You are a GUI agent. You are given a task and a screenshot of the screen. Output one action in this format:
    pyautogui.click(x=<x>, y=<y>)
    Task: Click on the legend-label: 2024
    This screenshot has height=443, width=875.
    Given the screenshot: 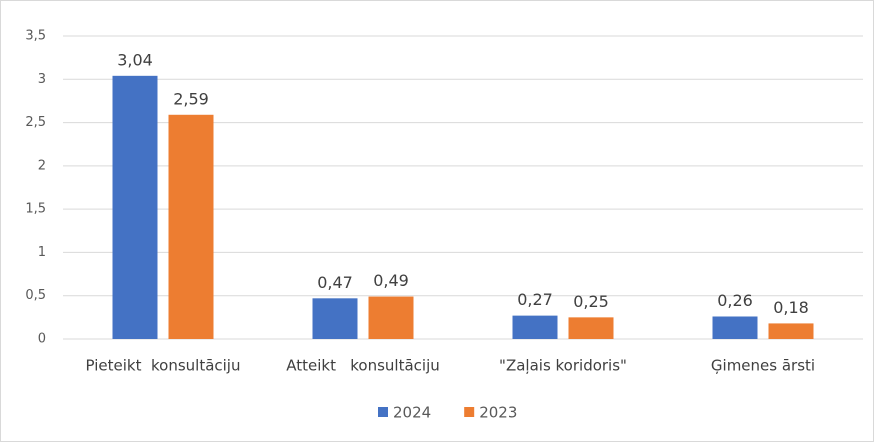 What is the action you would take?
    pyautogui.click(x=412, y=413)
    